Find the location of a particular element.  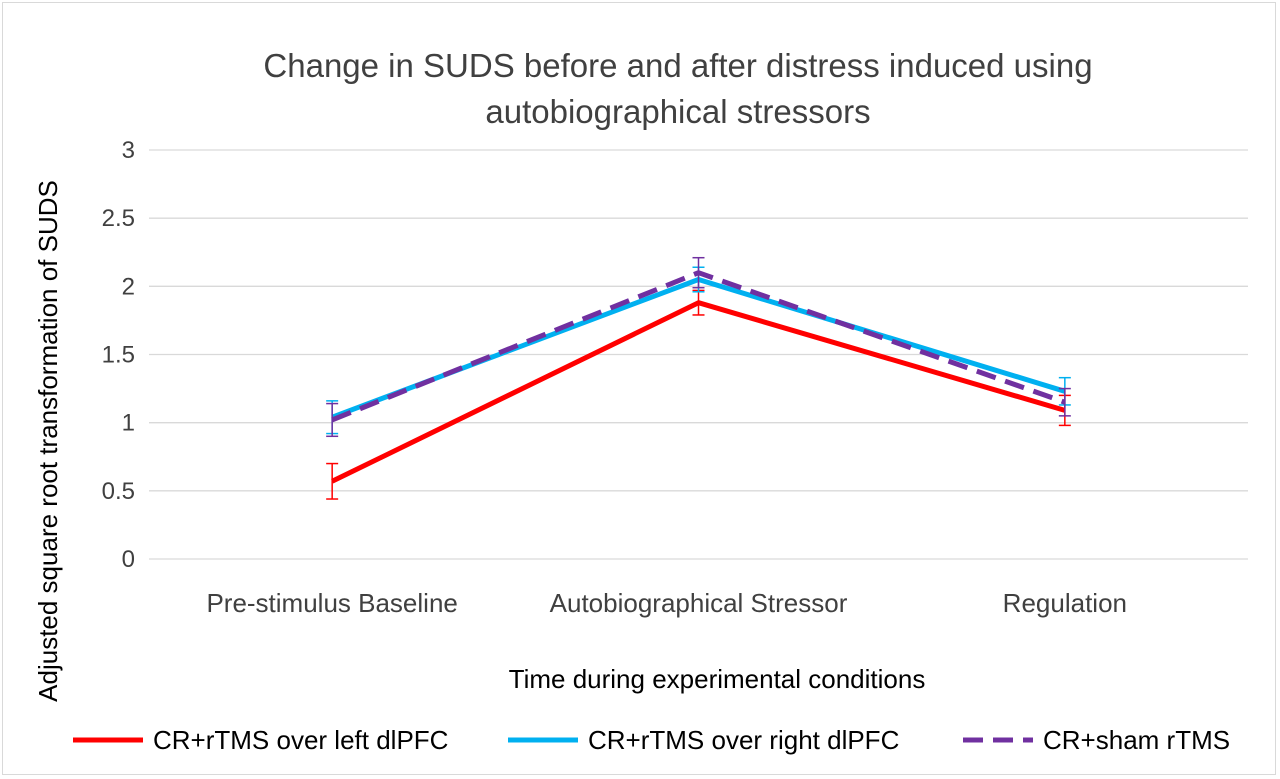

x-category-label: Pre-stimulus Baseline is located at coordinates (331, 603).